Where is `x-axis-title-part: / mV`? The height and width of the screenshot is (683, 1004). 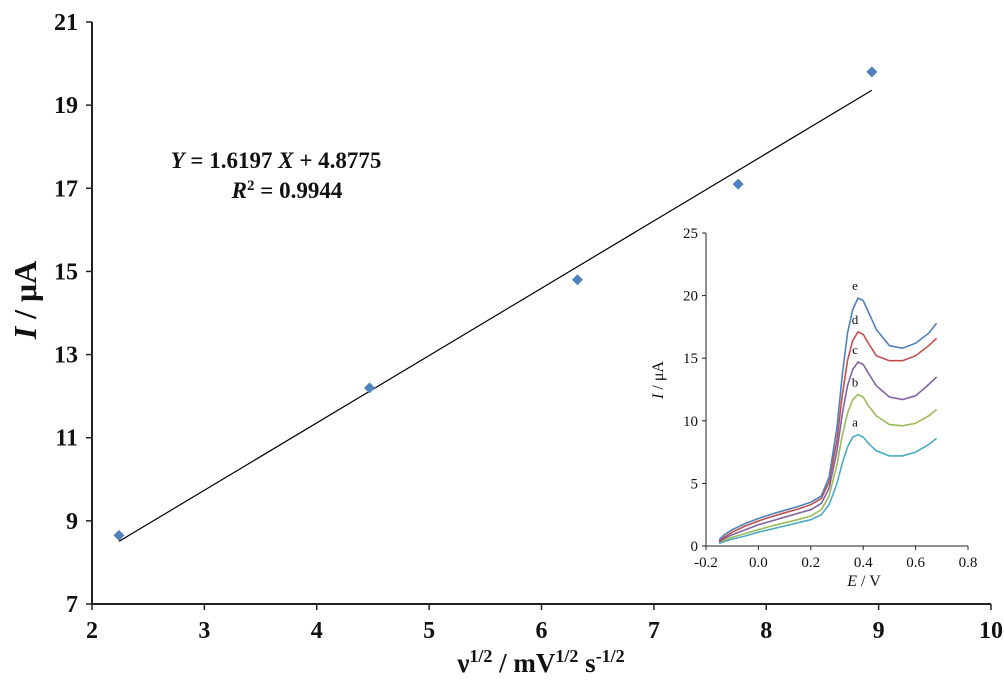 x-axis-title-part: / mV is located at coordinates (523, 663).